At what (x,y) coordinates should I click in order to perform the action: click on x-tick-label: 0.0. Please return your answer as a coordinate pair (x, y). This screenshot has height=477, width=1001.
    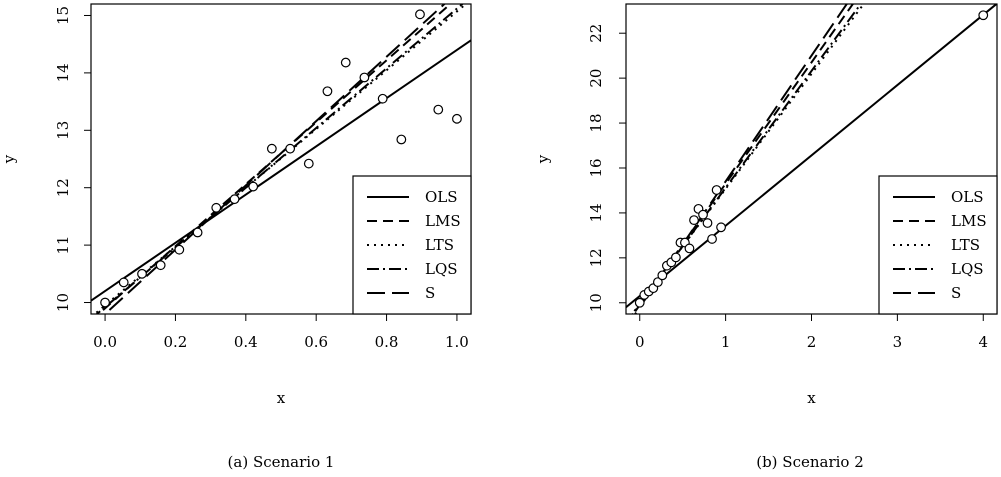
    Looking at the image, I should click on (105, 342).